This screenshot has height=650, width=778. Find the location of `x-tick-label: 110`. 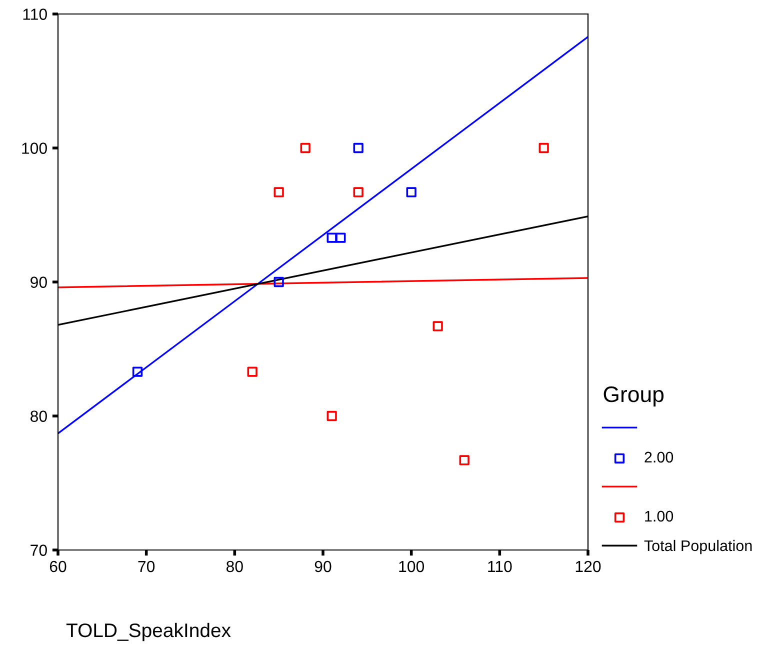

x-tick-label: 110 is located at coordinates (500, 566).